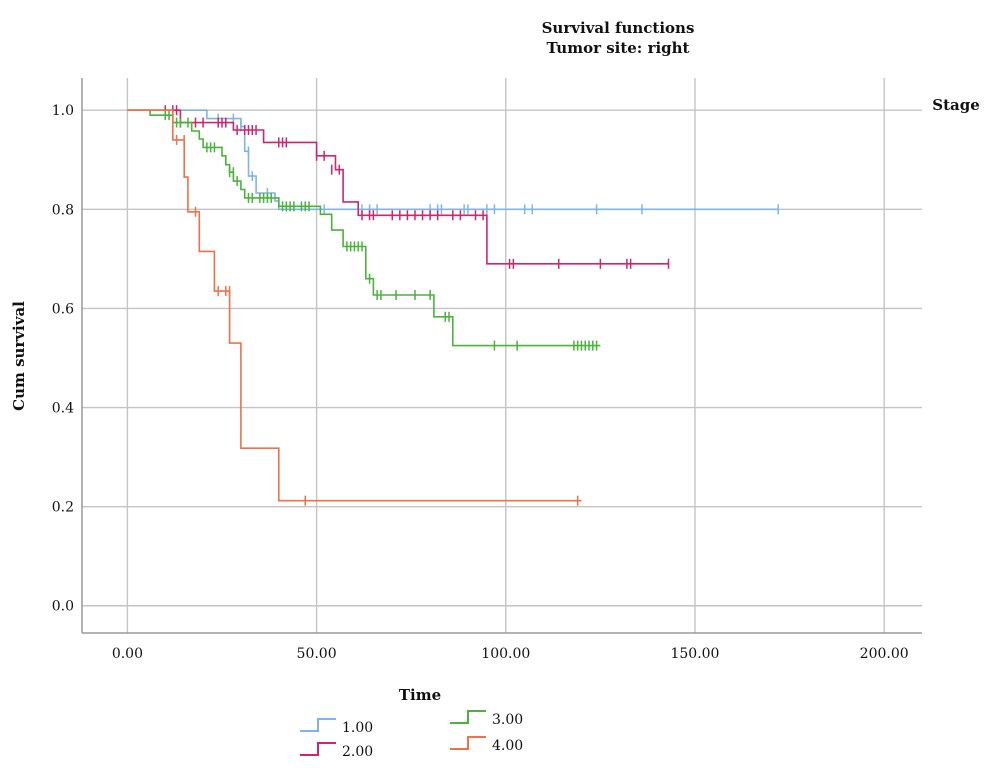  I want to click on y-tick-label: 0.0, so click(63, 607).